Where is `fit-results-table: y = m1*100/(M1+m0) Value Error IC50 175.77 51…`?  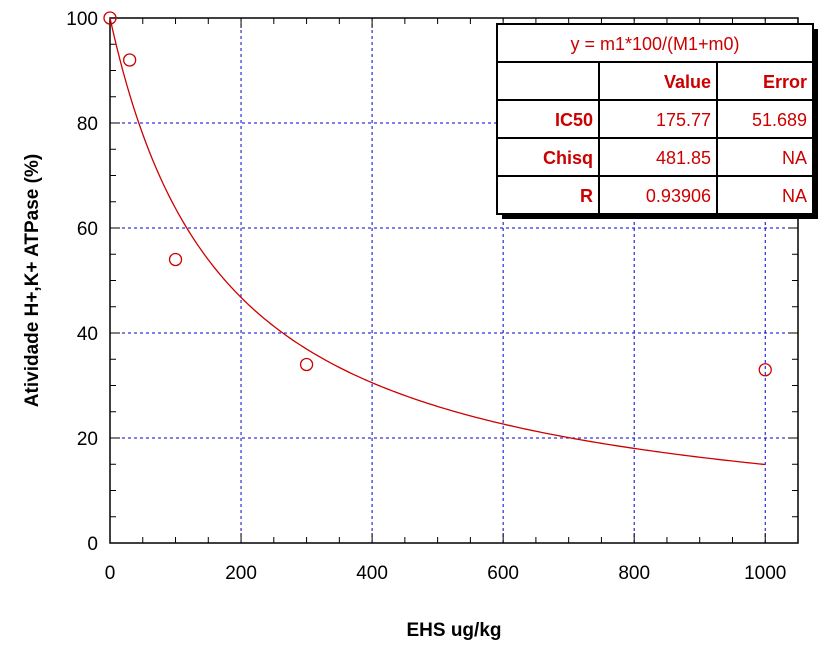 fit-results-table: y = m1*100/(M1+m0) Value Error IC50 175.77 51… is located at coordinates (657, 121).